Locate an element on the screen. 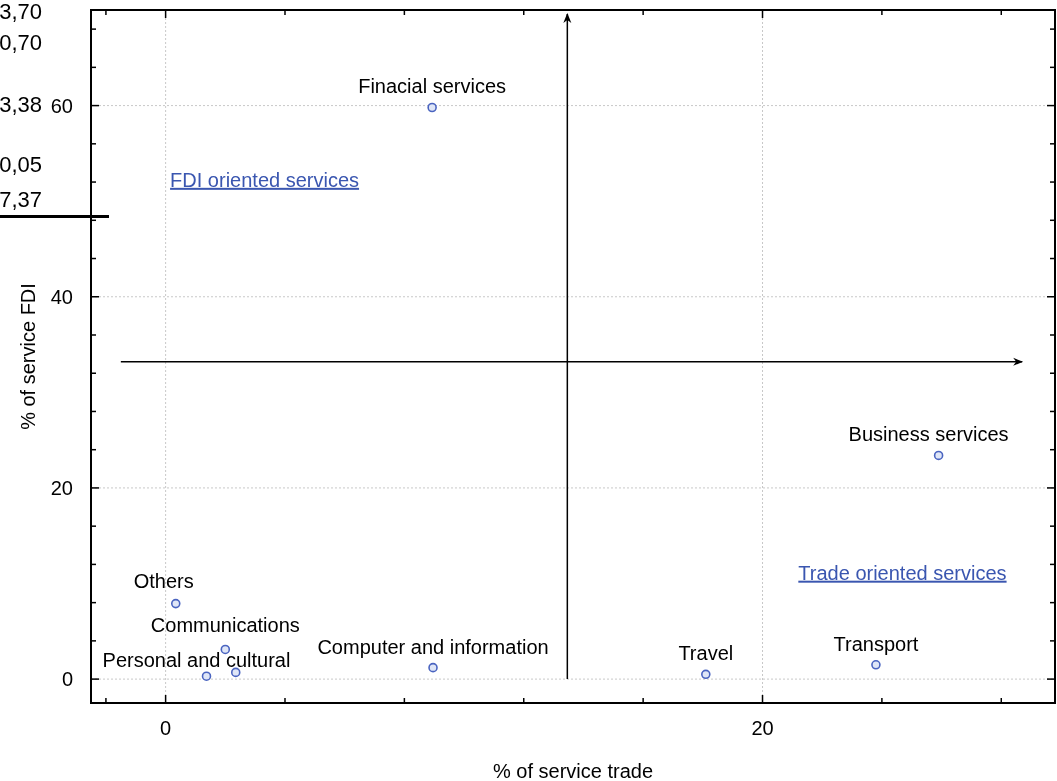  x-axis-title: % of service trade is located at coordinates (573, 770).